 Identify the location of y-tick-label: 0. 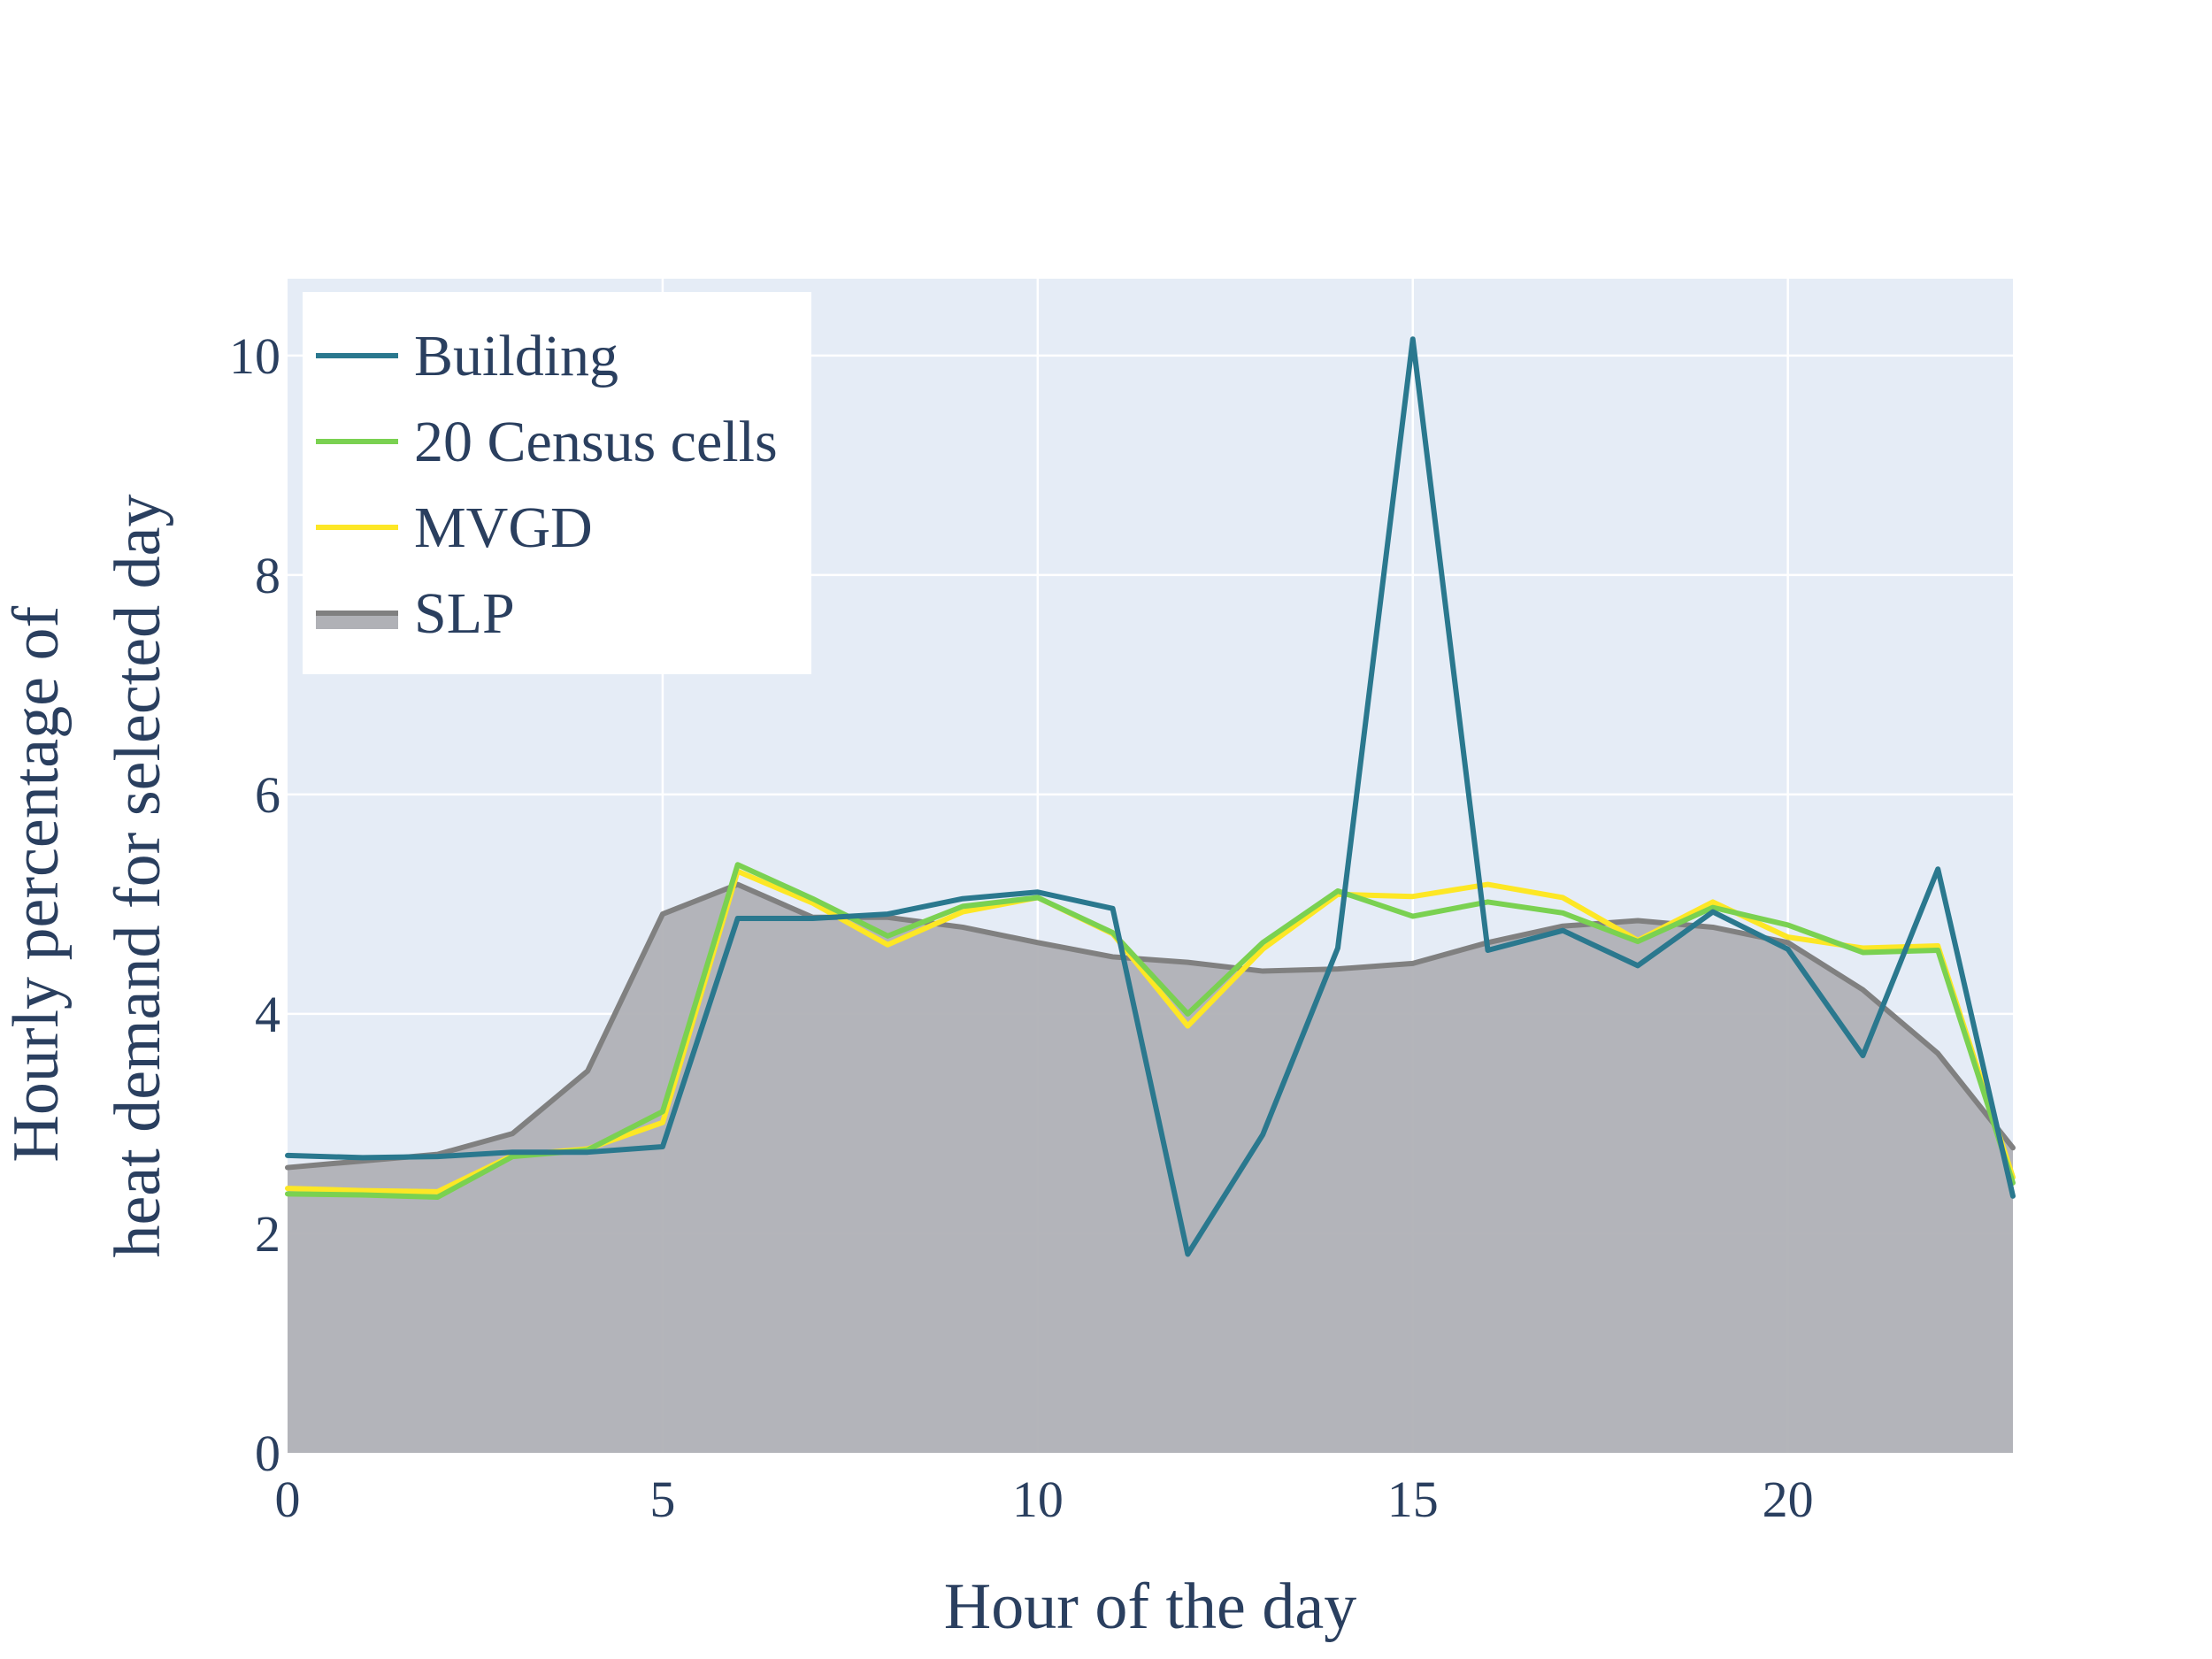
(268, 1454).